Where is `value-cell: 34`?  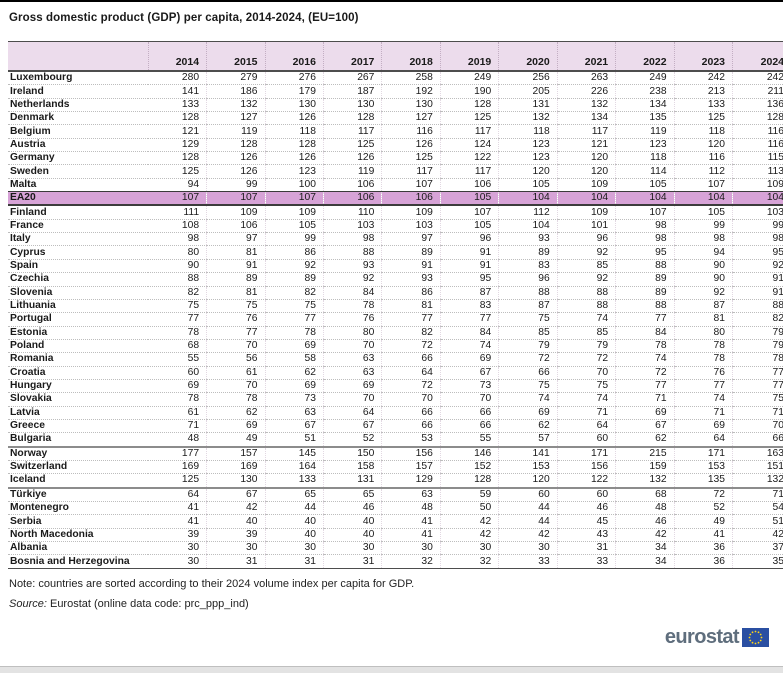 value-cell: 34 is located at coordinates (645, 548).